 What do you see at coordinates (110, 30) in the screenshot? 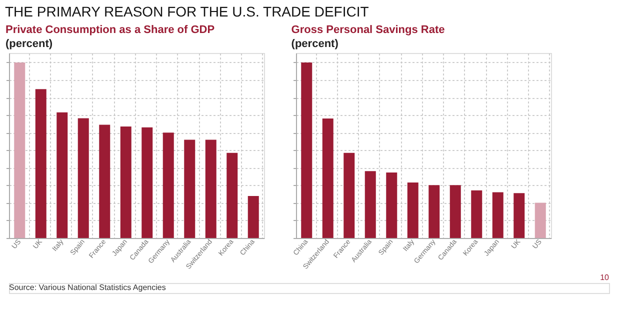
I see `chart-title: Private Consumption as a Share of GDP` at bounding box center [110, 30].